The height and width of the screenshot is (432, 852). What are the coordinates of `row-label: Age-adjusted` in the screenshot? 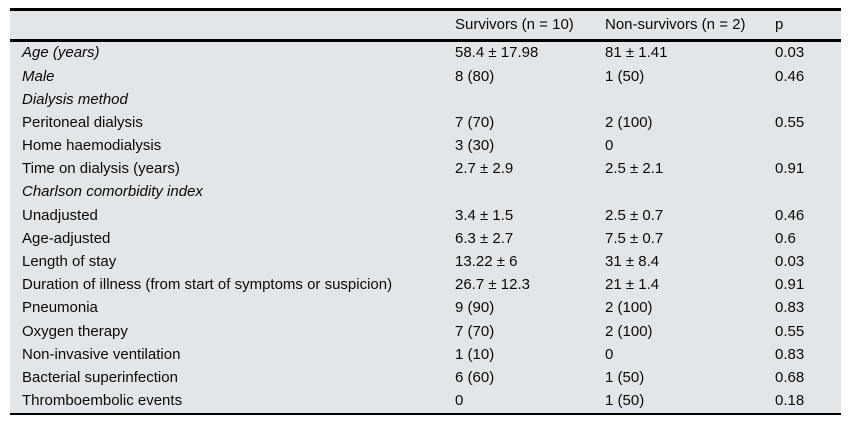 It's located at (66, 238).